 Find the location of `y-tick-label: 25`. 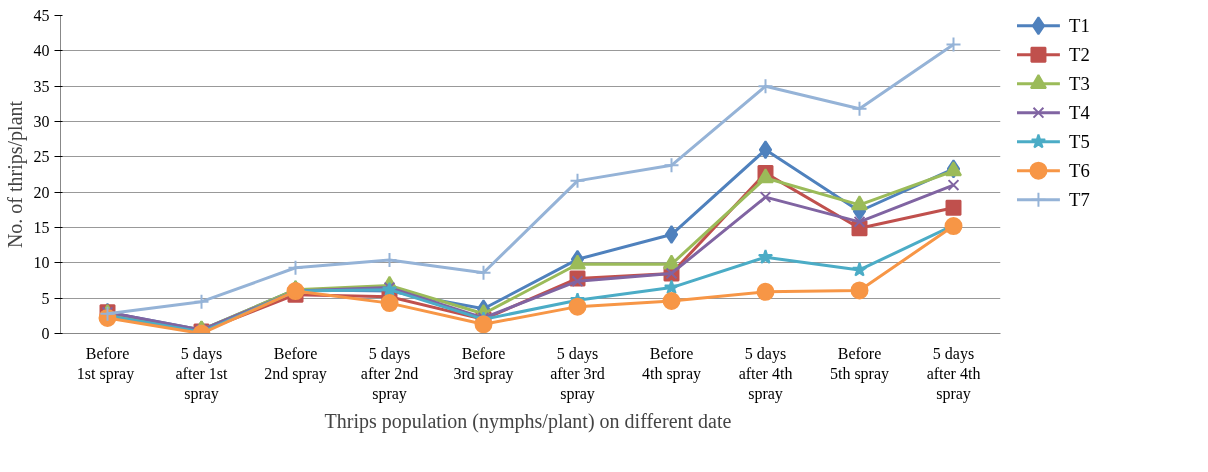

y-tick-label: 25 is located at coordinates (41, 157).